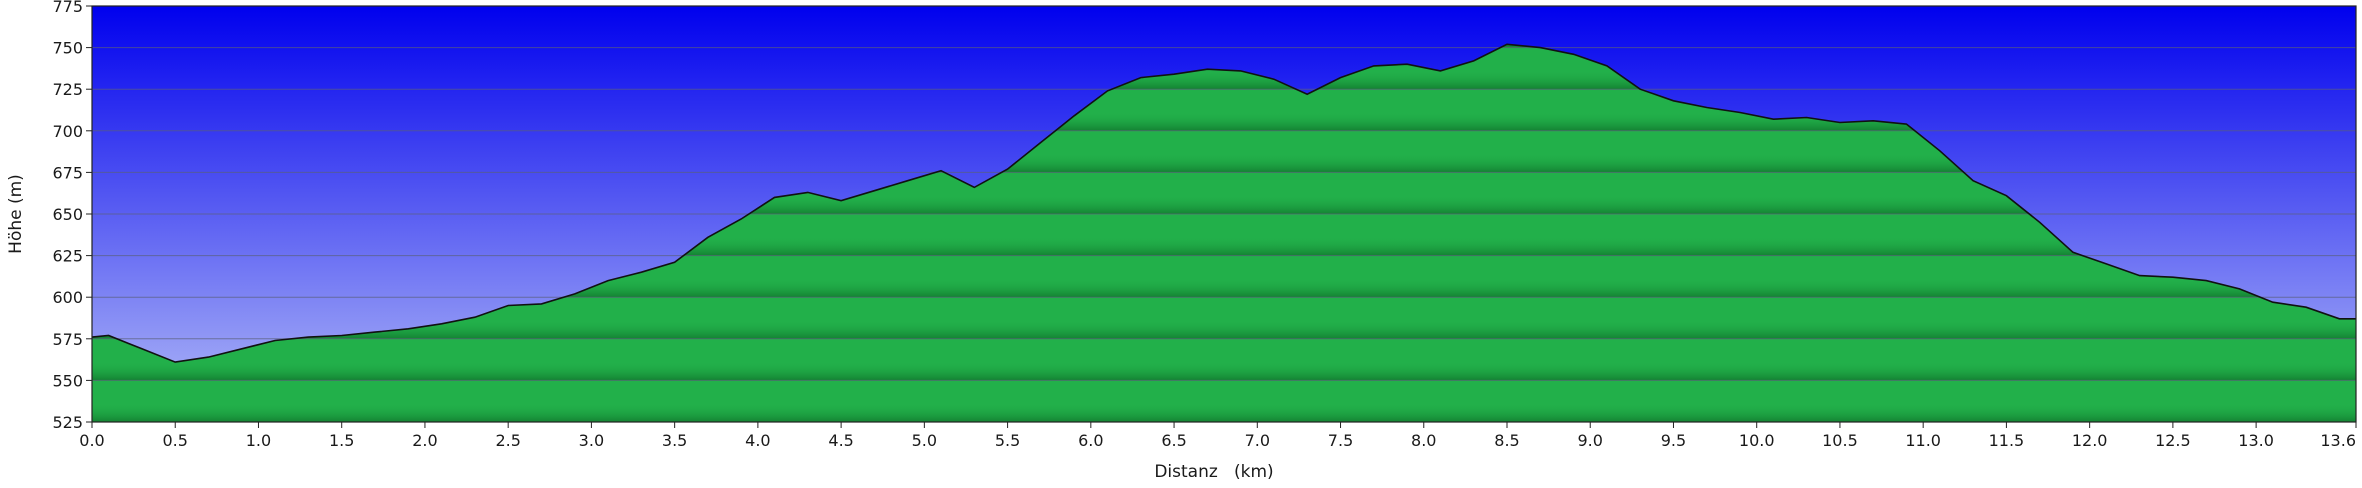 Image resolution: width=2362 pixels, height=488 pixels. Describe the element at coordinates (1173, 440) in the screenshot. I see `x-tick-label: 6.5` at that location.